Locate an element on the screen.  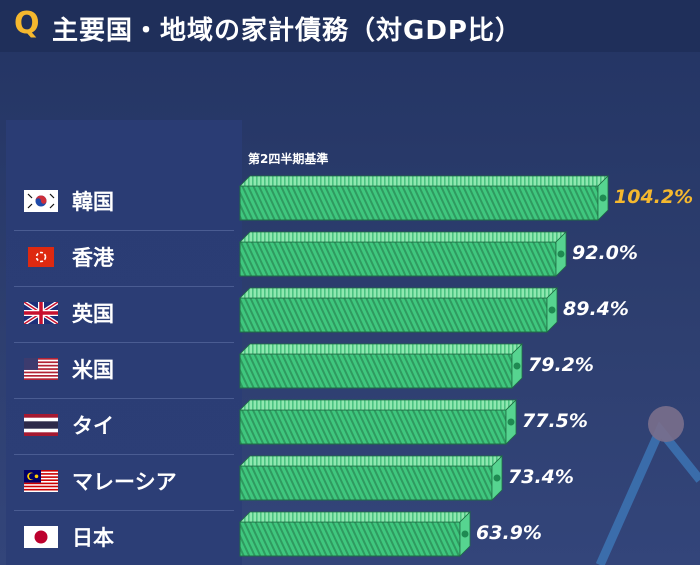
category-label: 日本 is located at coordinates (93, 538).